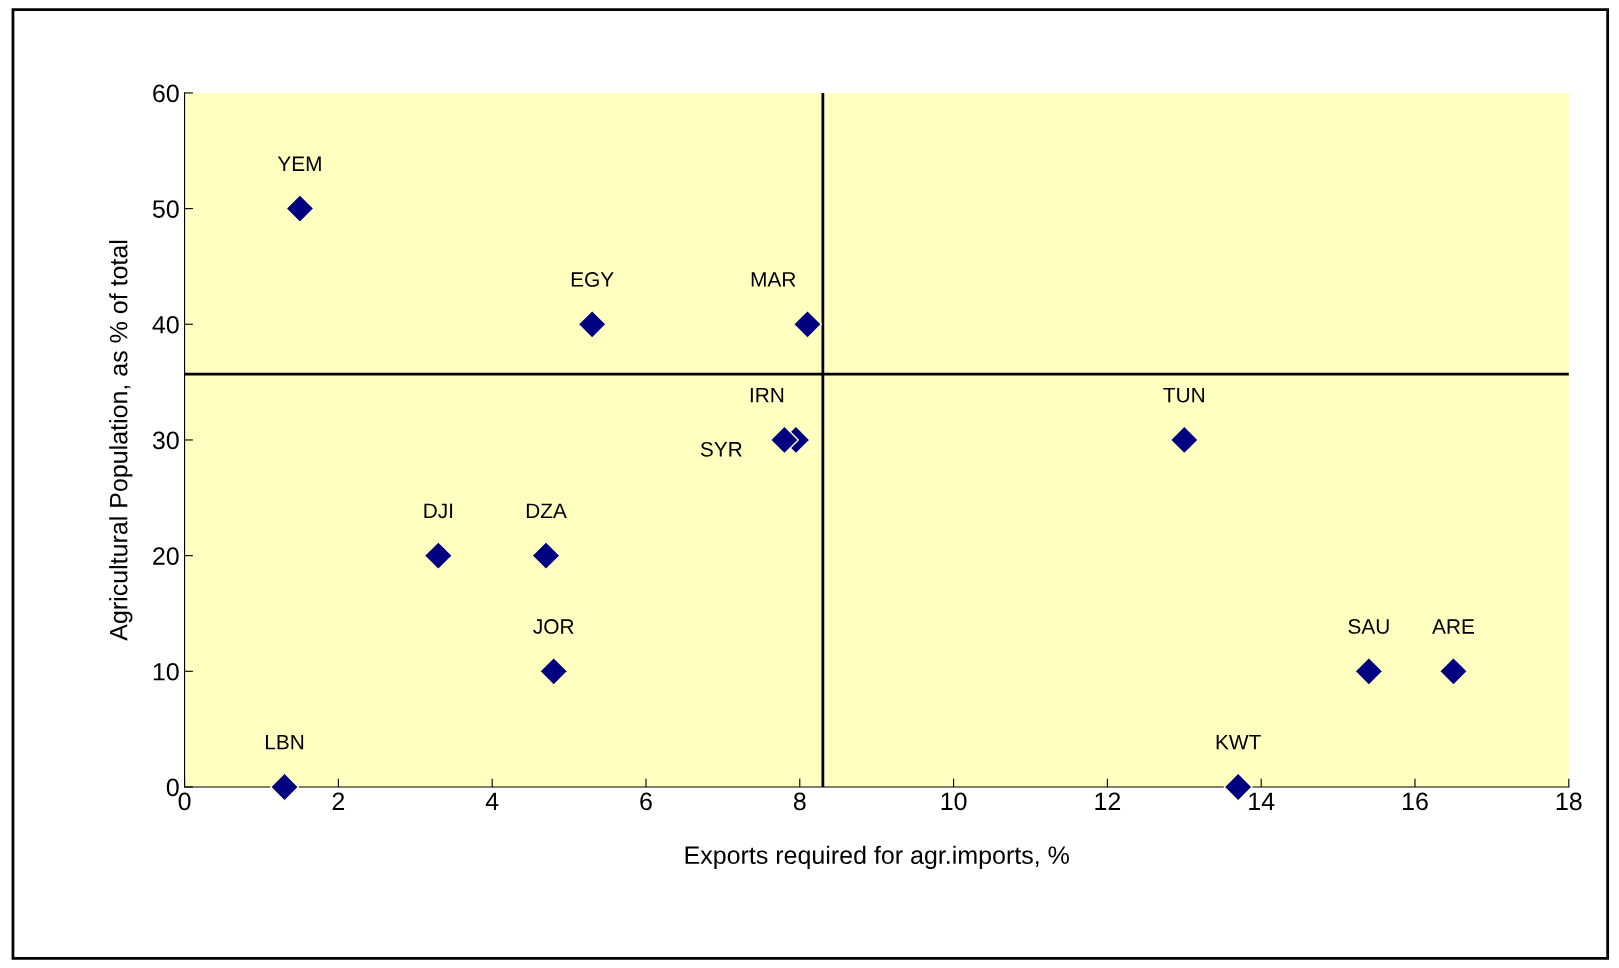 Image resolution: width=1619 pixels, height=968 pixels. Describe the element at coordinates (1453, 626) in the screenshot. I see `annotation: ARE` at that location.